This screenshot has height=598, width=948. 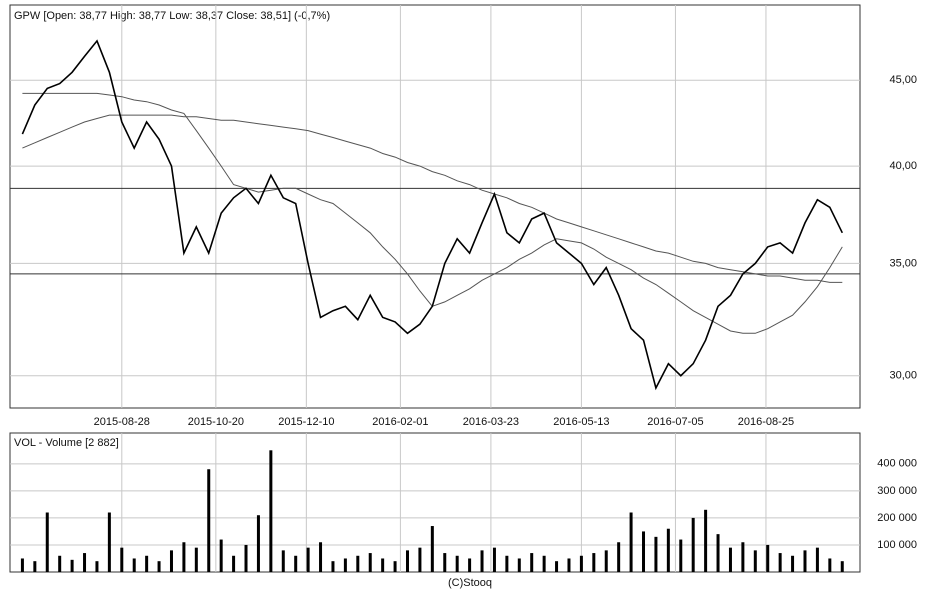 I want to click on x-tick-label: 2015-10-20, so click(x=216, y=422).